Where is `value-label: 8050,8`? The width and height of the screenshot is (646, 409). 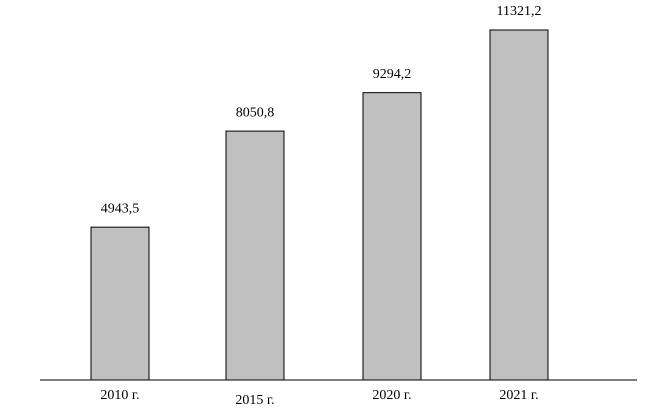
value-label: 8050,8 is located at coordinates (255, 112).